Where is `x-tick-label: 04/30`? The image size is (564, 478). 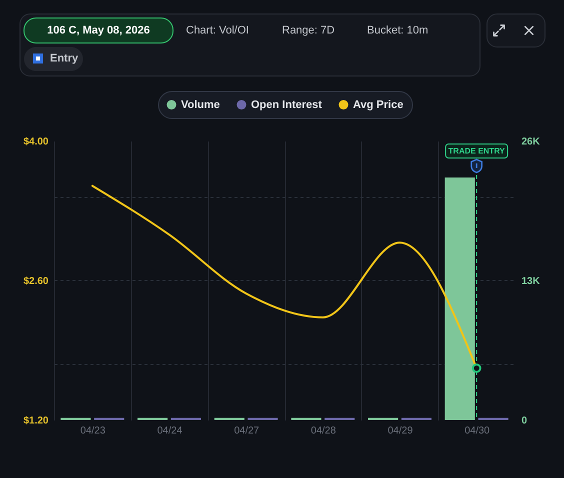 x-tick-label: 04/30 is located at coordinates (477, 431).